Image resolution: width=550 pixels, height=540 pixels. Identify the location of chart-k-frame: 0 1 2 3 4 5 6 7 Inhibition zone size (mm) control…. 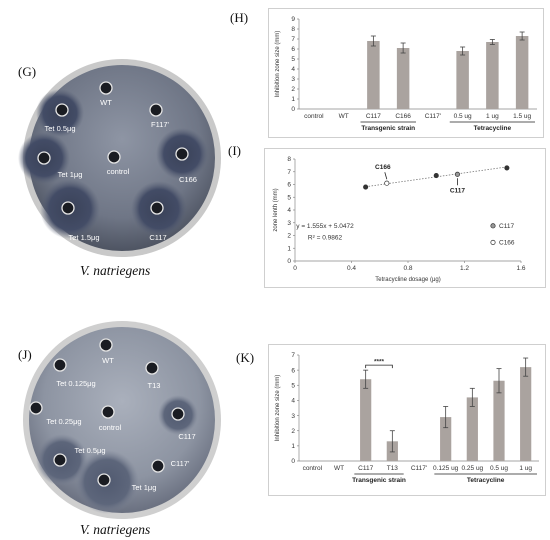
(407, 420).